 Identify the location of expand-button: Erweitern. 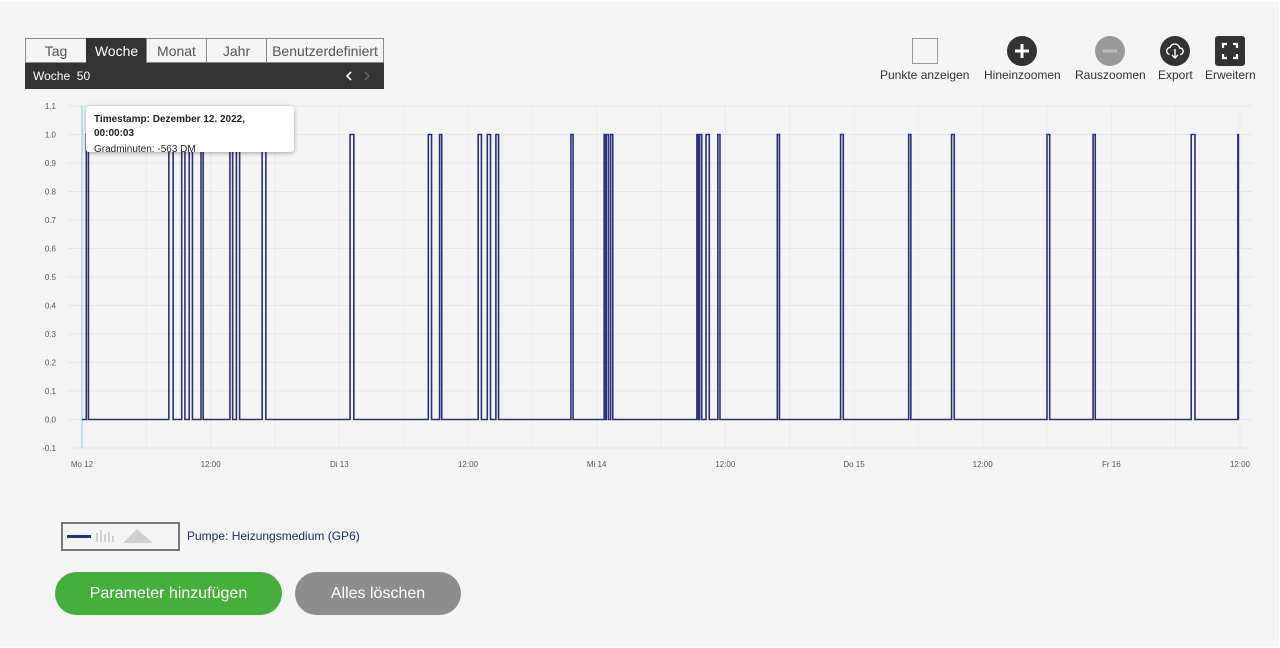
(1230, 59).